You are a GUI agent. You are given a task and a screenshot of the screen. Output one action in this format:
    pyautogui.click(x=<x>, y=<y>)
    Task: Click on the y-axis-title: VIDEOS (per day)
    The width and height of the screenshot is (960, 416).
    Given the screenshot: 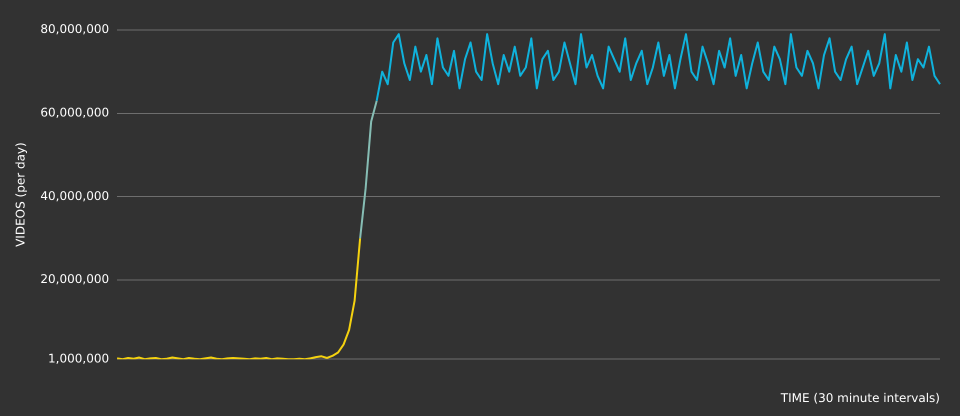 What is the action you would take?
    pyautogui.click(x=20, y=194)
    